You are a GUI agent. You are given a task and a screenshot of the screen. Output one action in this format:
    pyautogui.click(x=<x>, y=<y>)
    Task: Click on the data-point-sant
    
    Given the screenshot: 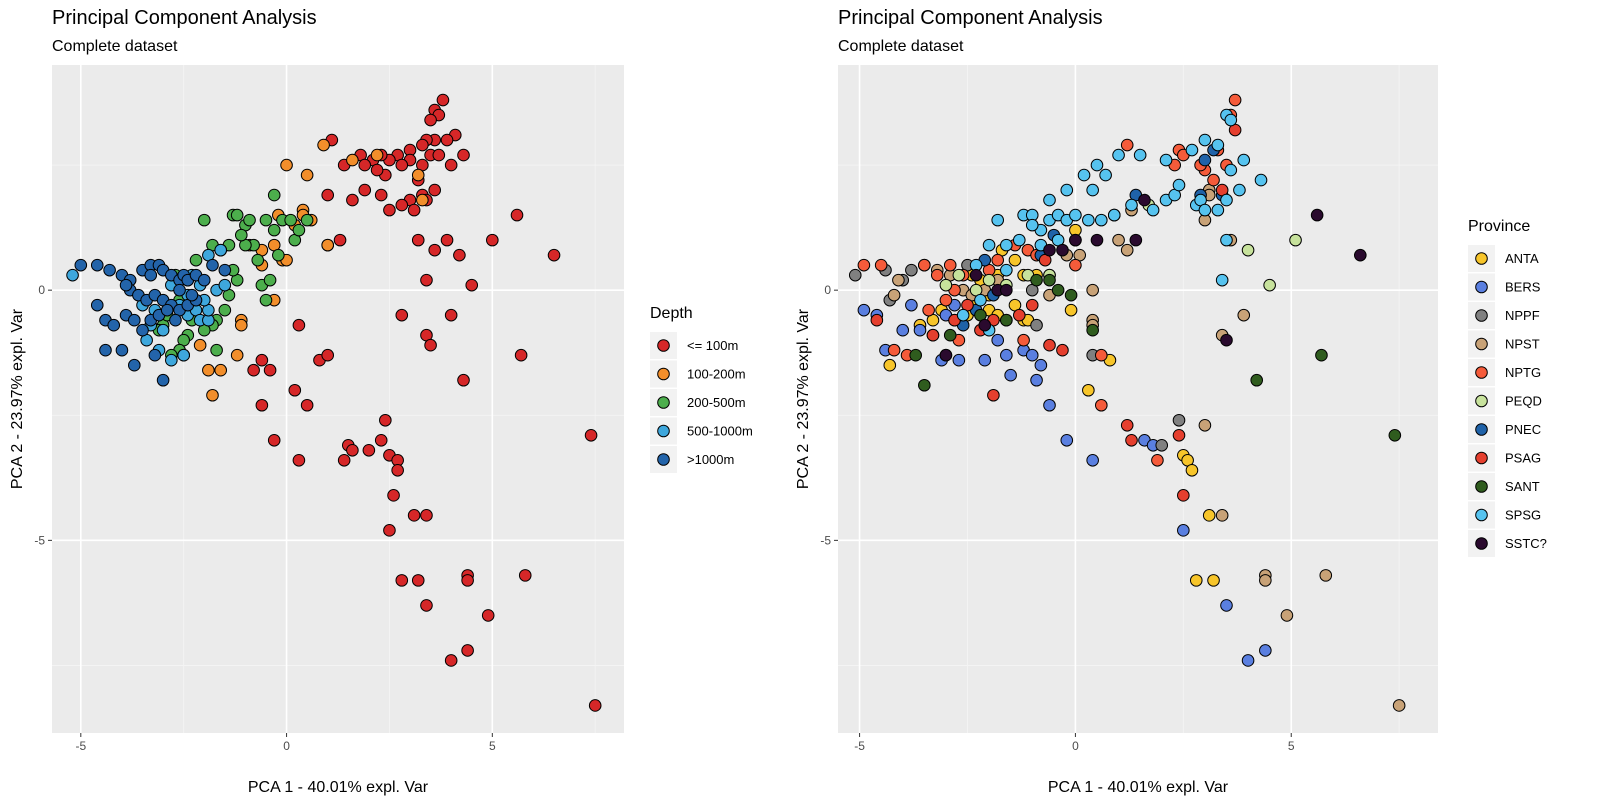 What is the action you would take?
    pyautogui.click(x=1257, y=380)
    